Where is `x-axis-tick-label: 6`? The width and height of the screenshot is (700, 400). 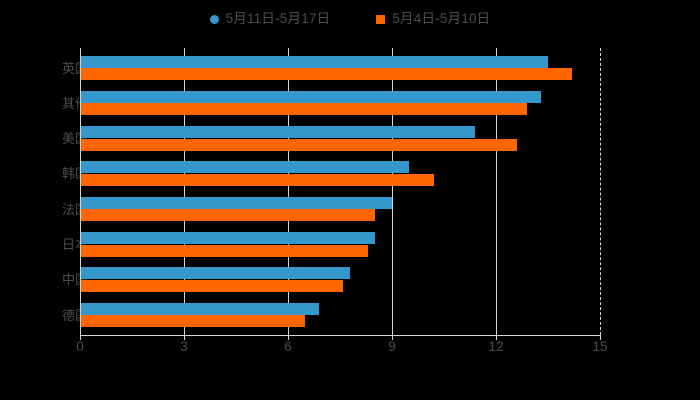 x-axis-tick-label: 6 is located at coordinates (288, 346).